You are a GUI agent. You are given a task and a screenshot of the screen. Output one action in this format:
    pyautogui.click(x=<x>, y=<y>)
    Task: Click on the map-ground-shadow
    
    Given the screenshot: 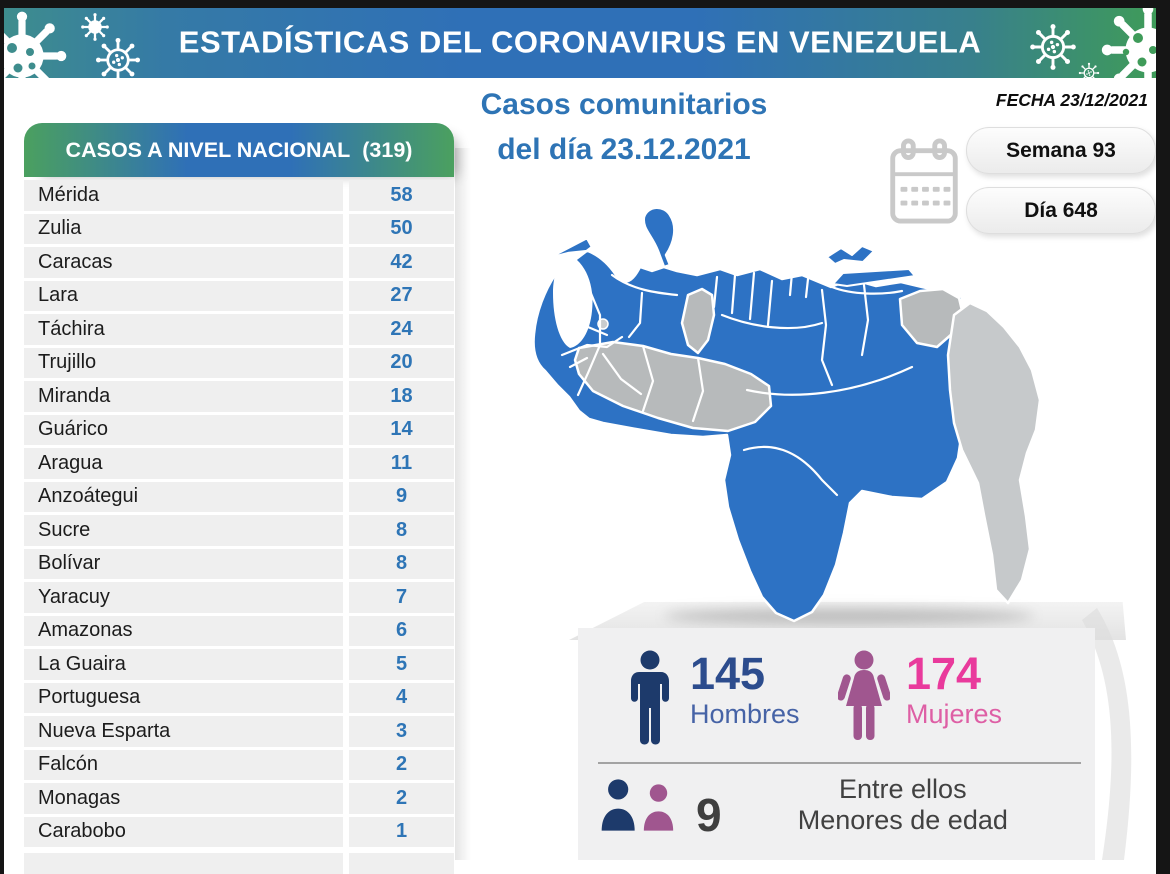 What is the action you would take?
    pyautogui.click(x=849, y=616)
    